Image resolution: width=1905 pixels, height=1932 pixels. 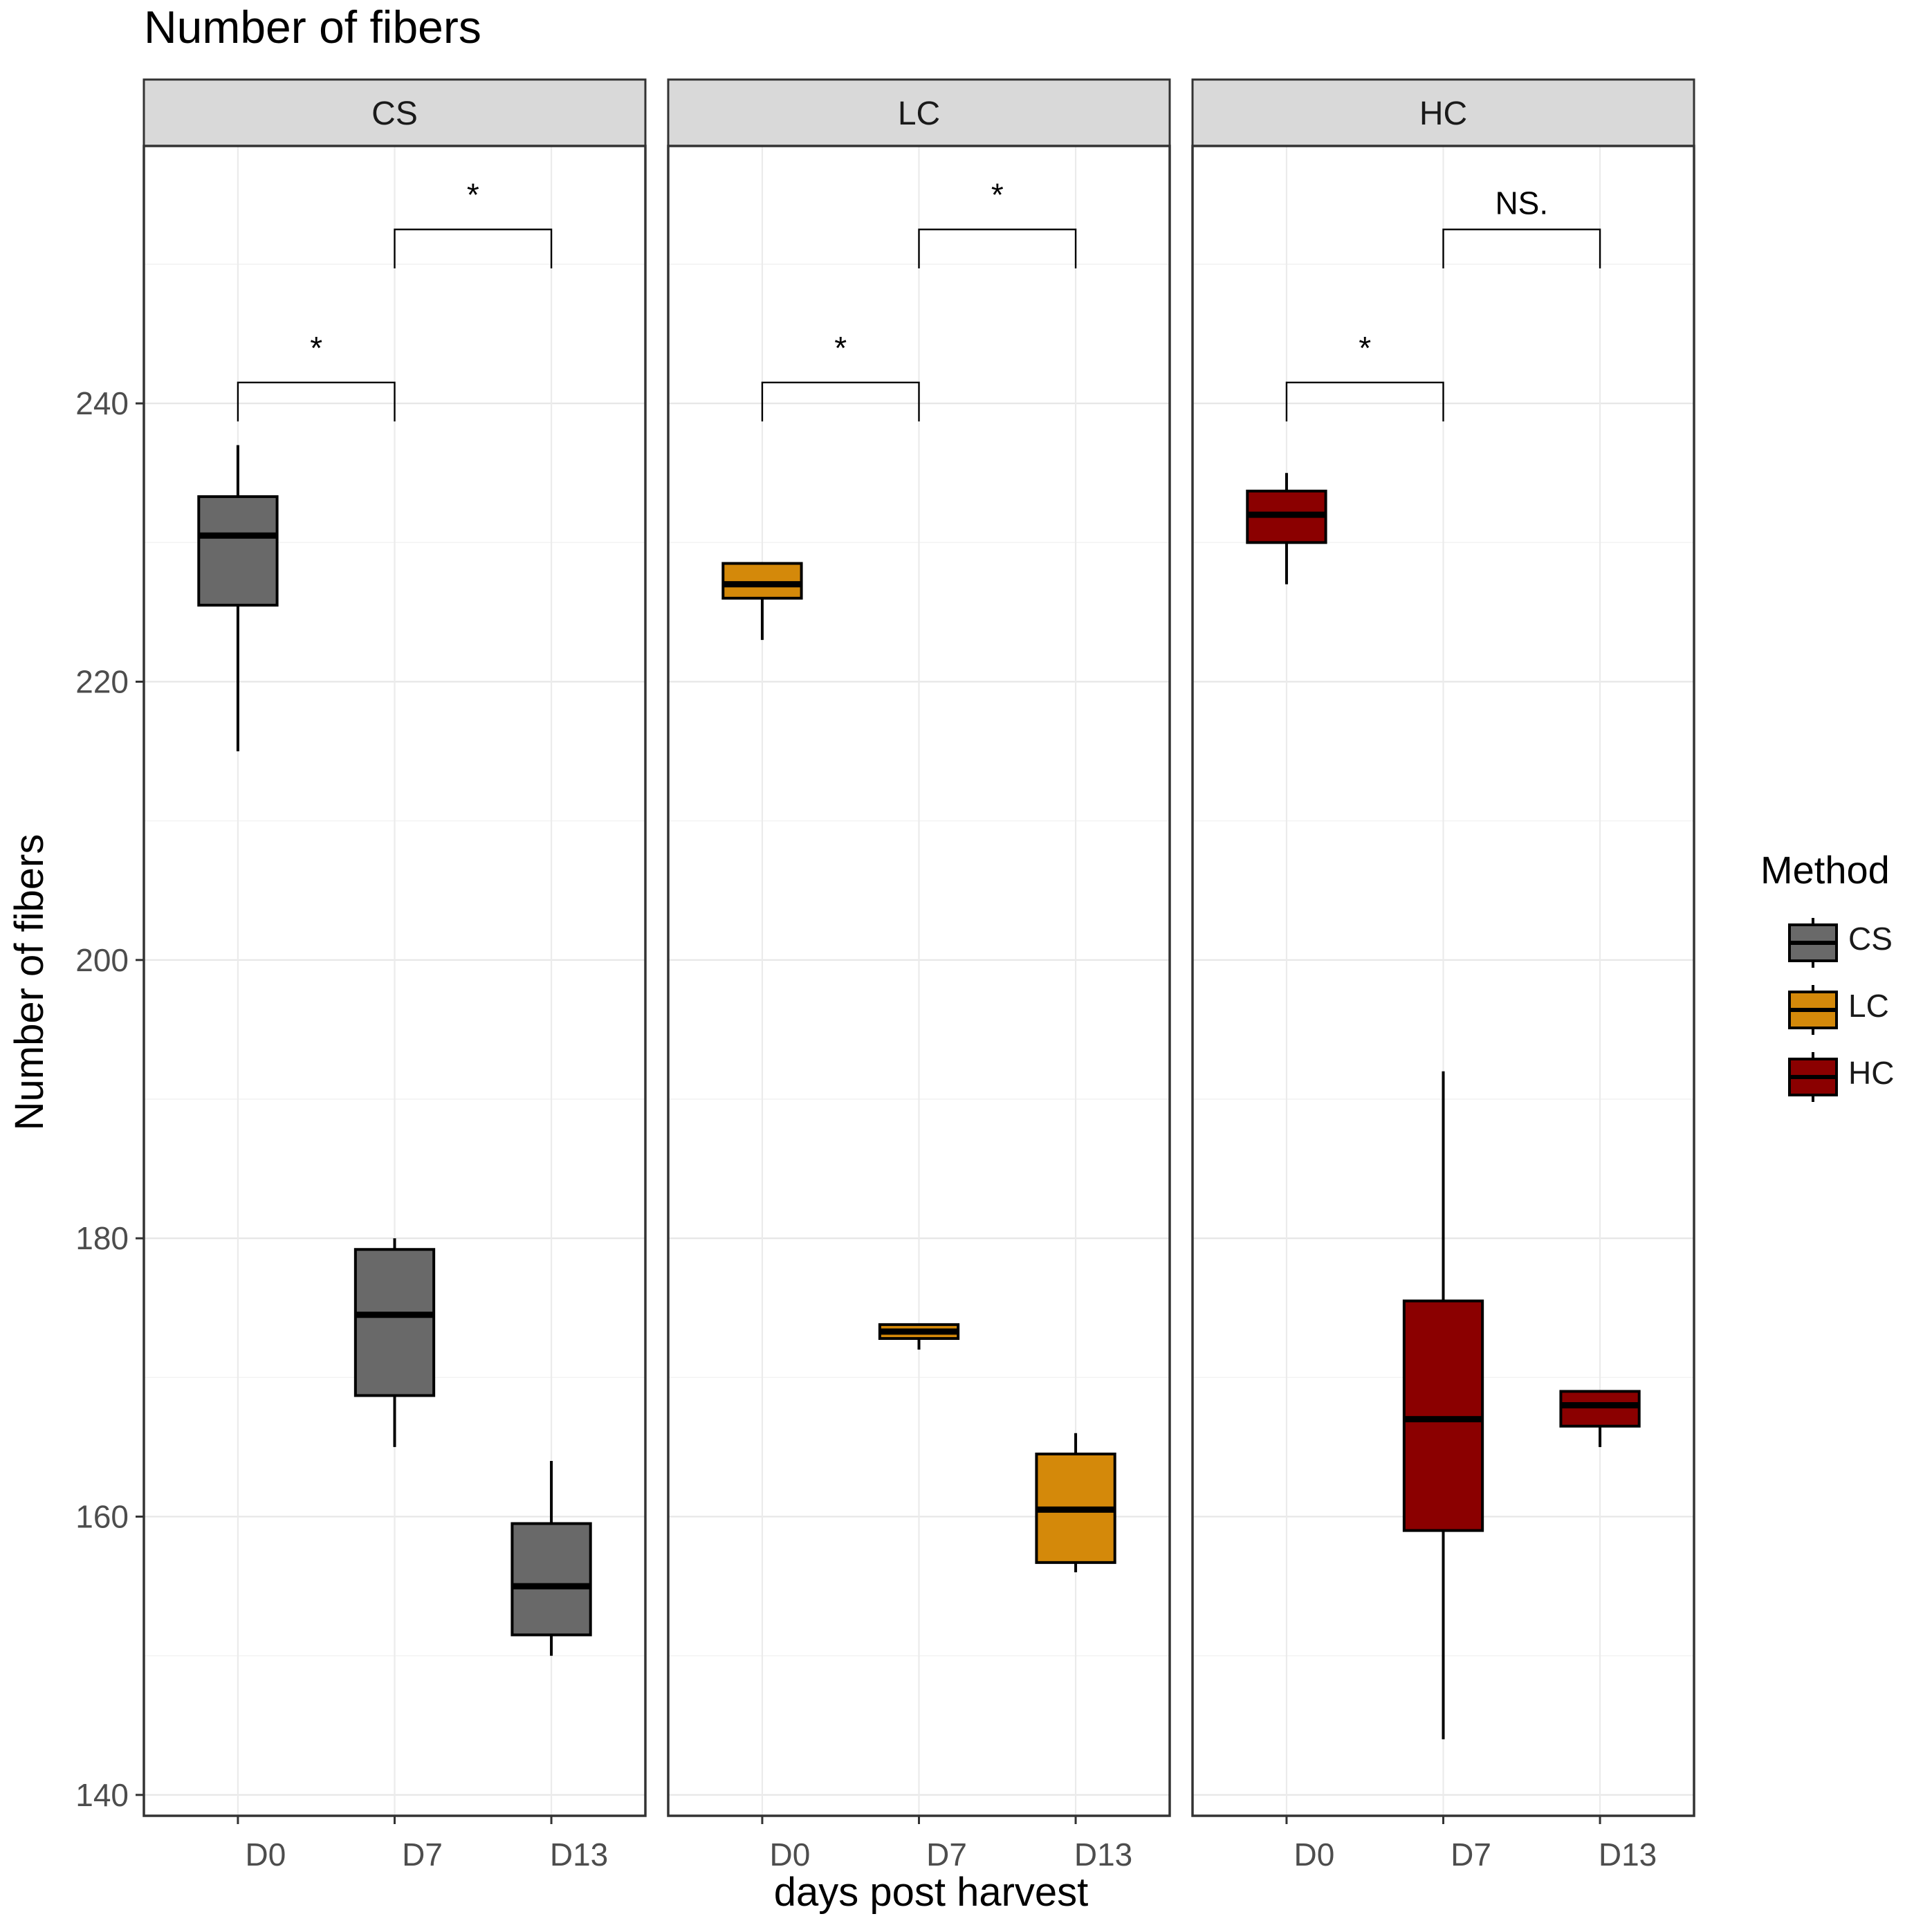 I want to click on strip-label-cs: CS, so click(x=394, y=113).